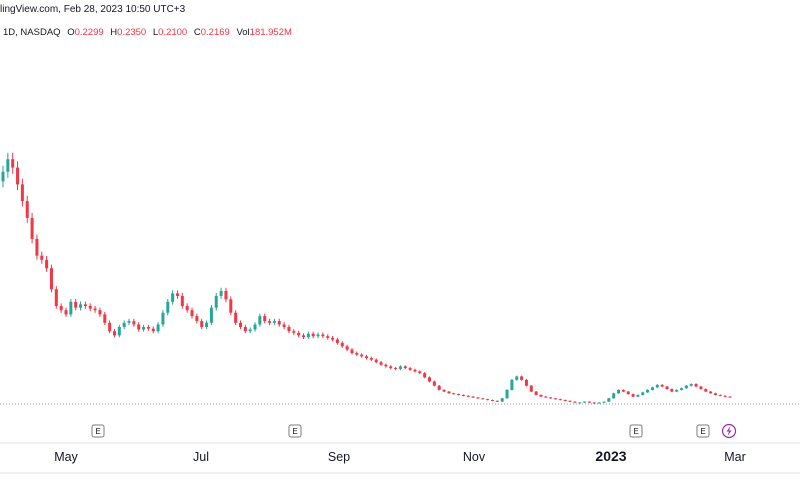 Image resolution: width=800 pixels, height=500 pixels. I want to click on high-label: H, so click(114, 32).